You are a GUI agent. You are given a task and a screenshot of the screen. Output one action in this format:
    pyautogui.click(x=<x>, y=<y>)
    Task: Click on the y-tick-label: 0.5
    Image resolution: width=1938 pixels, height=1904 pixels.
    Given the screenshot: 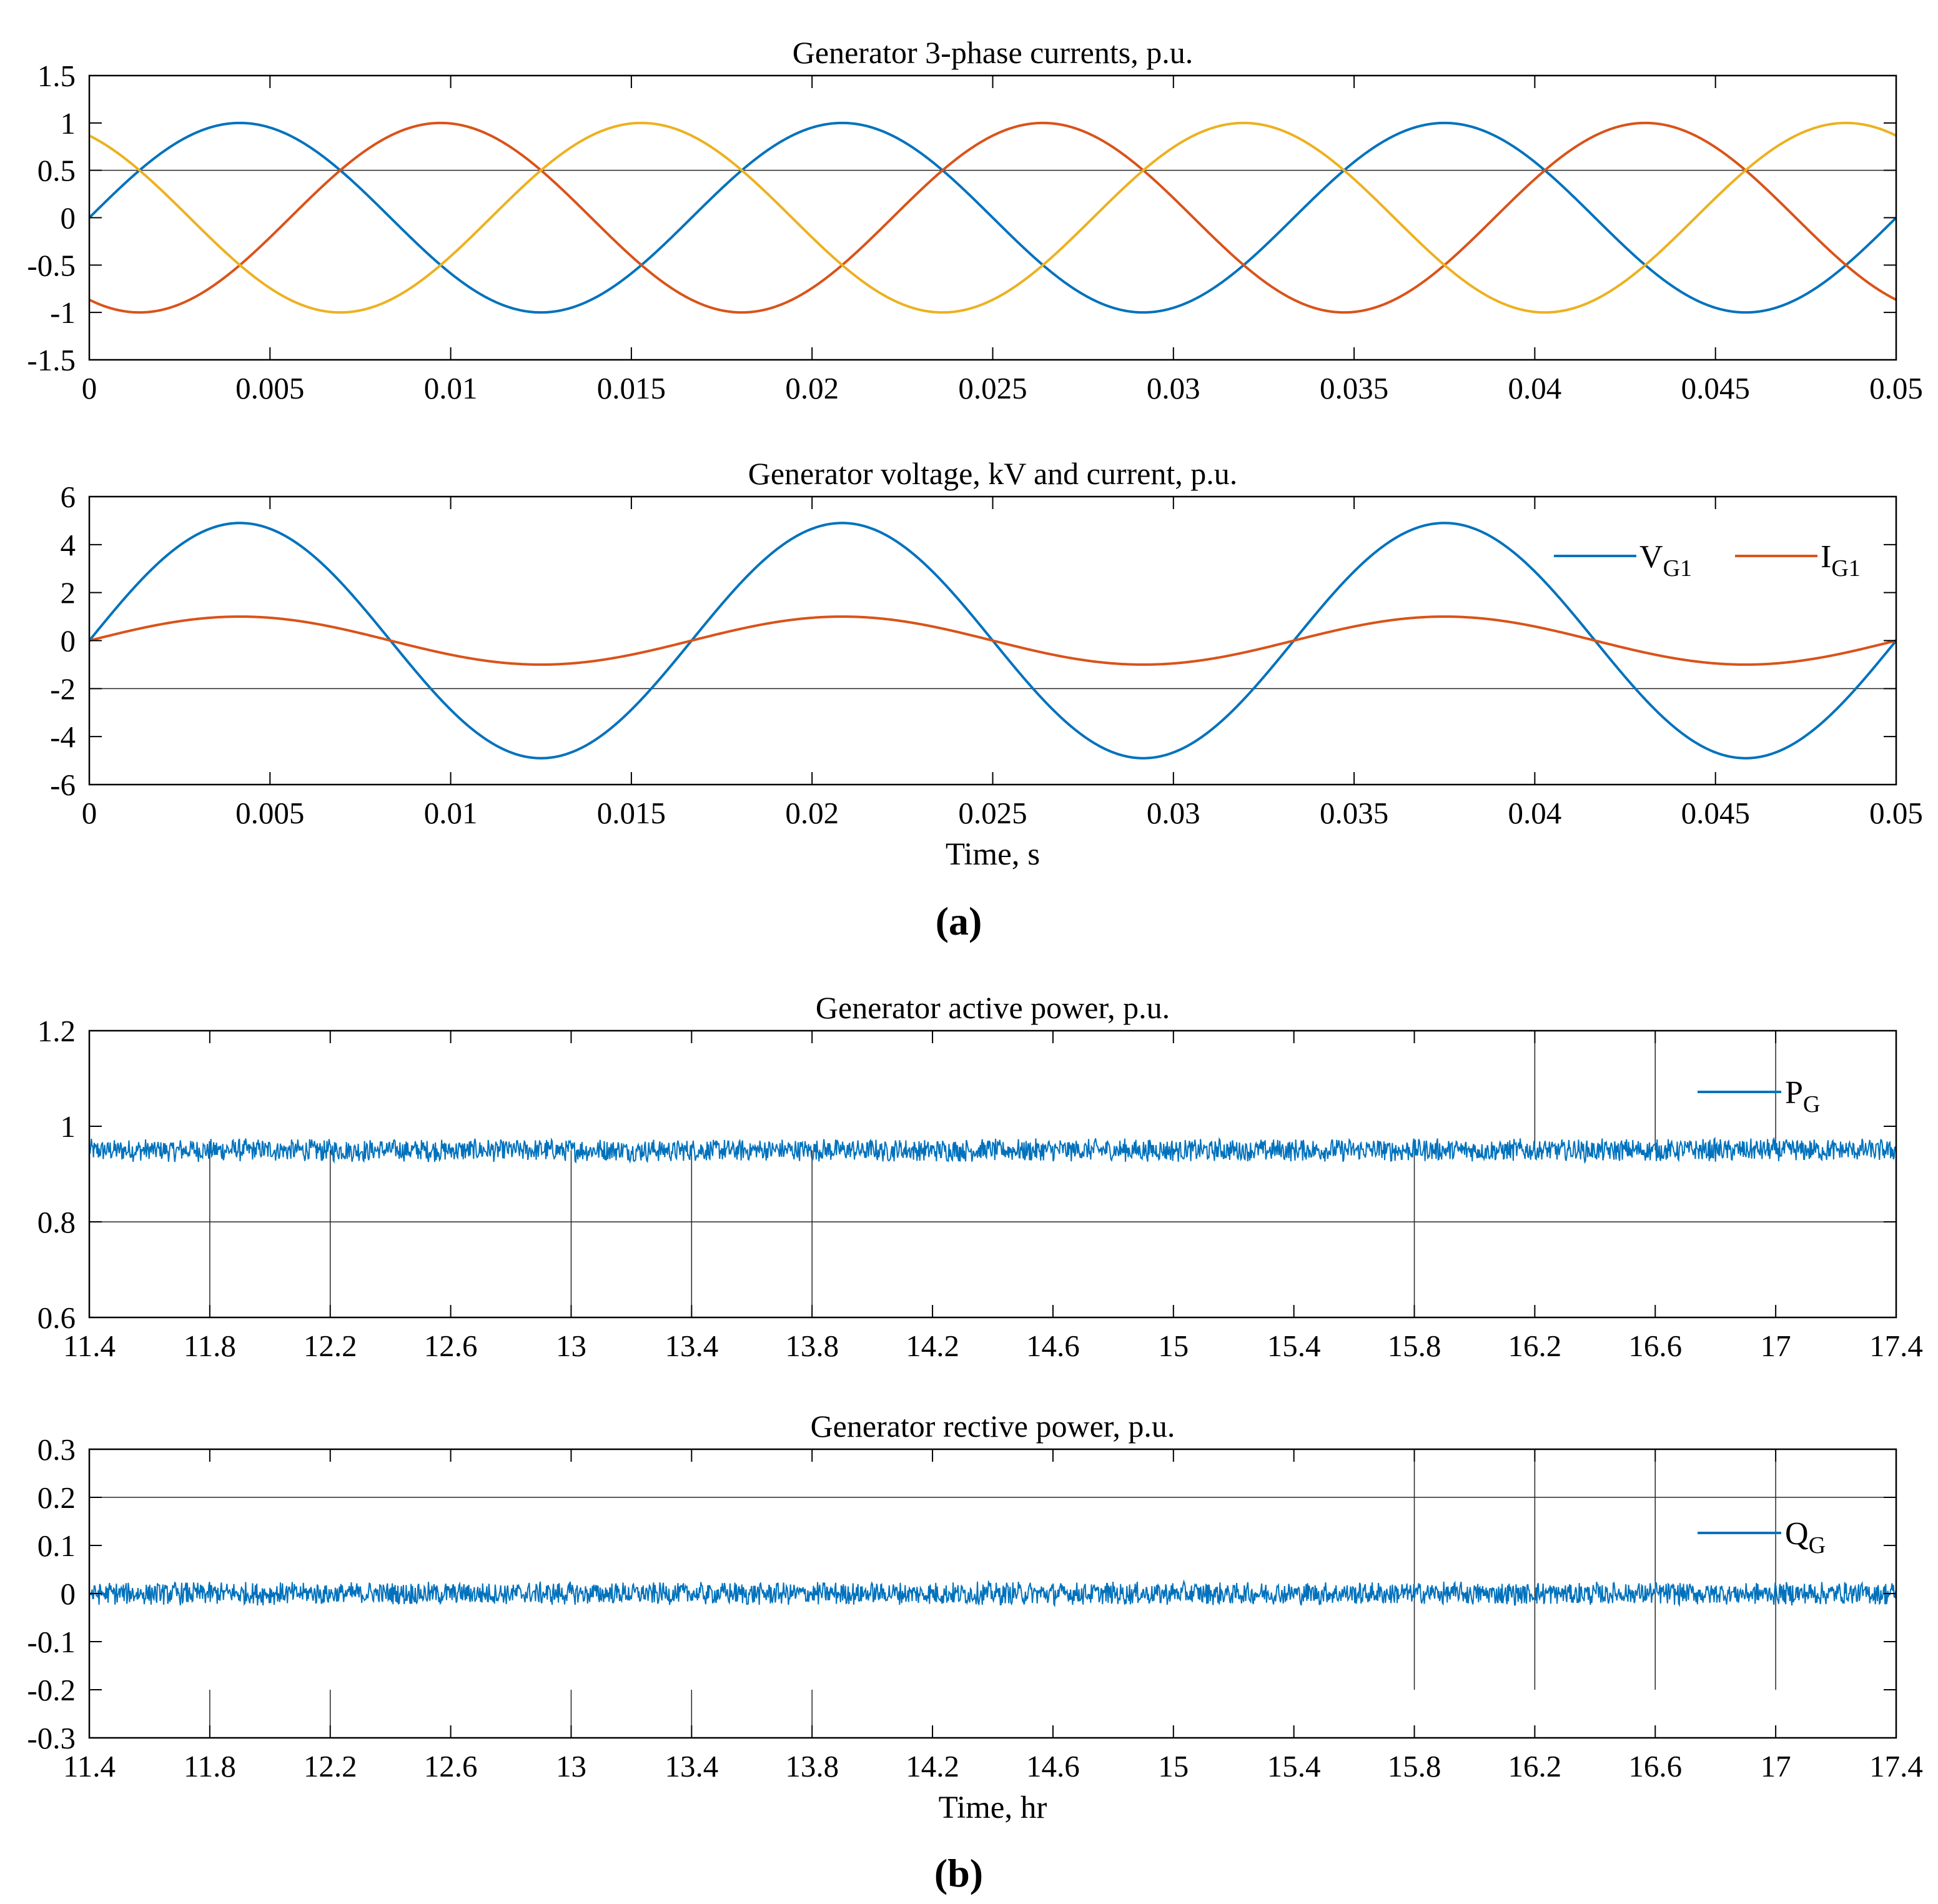 What is the action you would take?
    pyautogui.click(x=56, y=171)
    